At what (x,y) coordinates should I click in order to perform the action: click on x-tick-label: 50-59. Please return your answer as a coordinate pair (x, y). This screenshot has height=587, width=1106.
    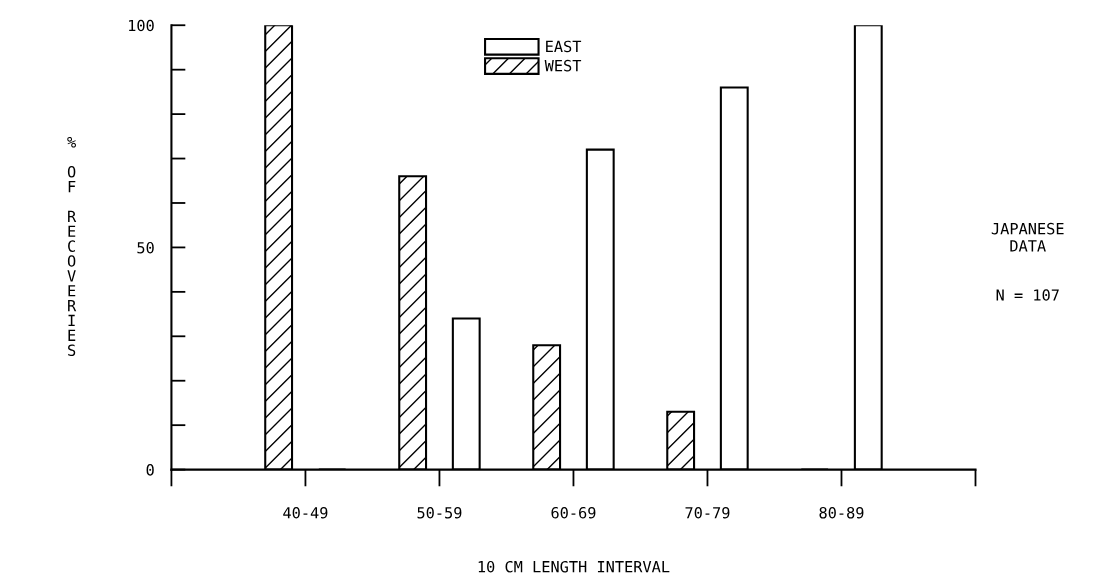
    Looking at the image, I should click on (439, 512).